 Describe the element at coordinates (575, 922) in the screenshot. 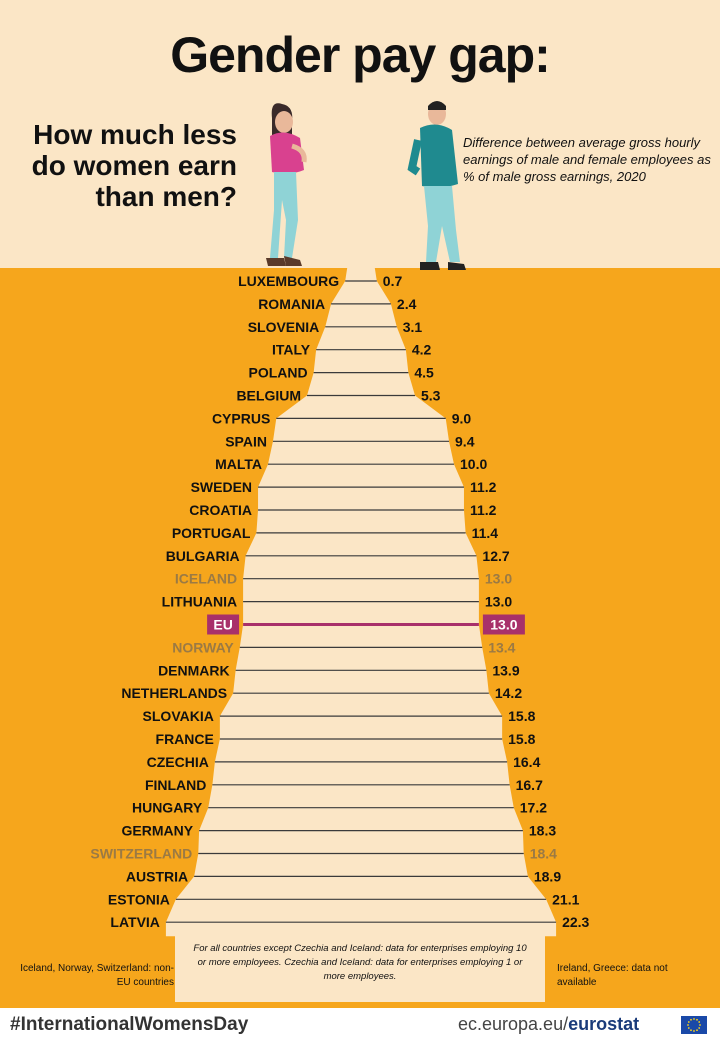

I see `value-label: 22.3` at that location.